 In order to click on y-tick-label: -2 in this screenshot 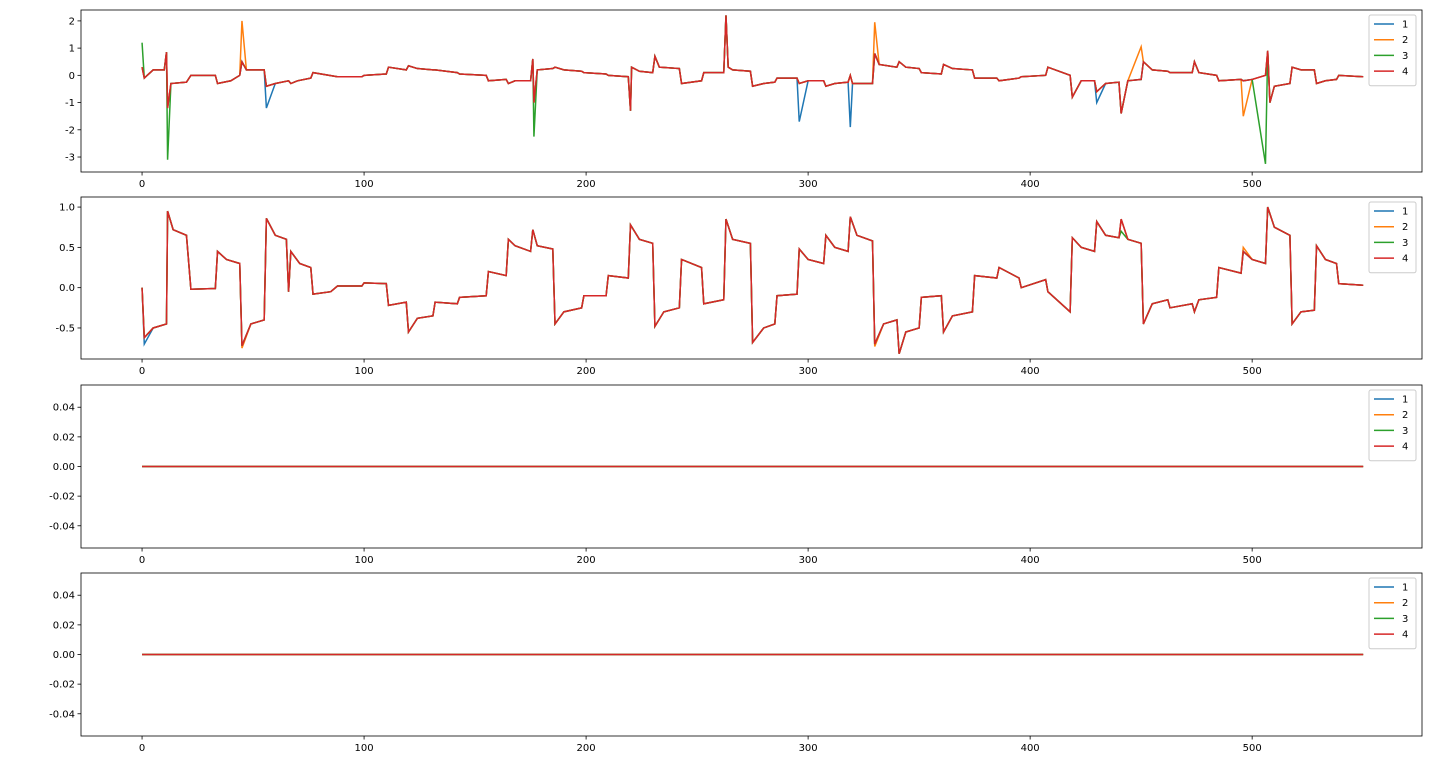, I will do `click(70, 130)`.